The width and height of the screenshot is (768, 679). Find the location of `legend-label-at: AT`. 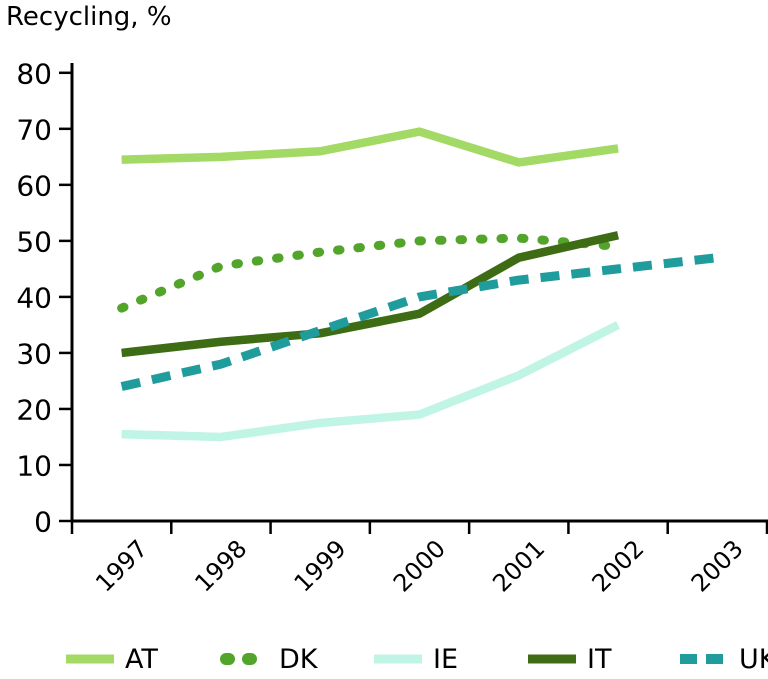

legend-label-at: AT is located at coordinates (141, 659).